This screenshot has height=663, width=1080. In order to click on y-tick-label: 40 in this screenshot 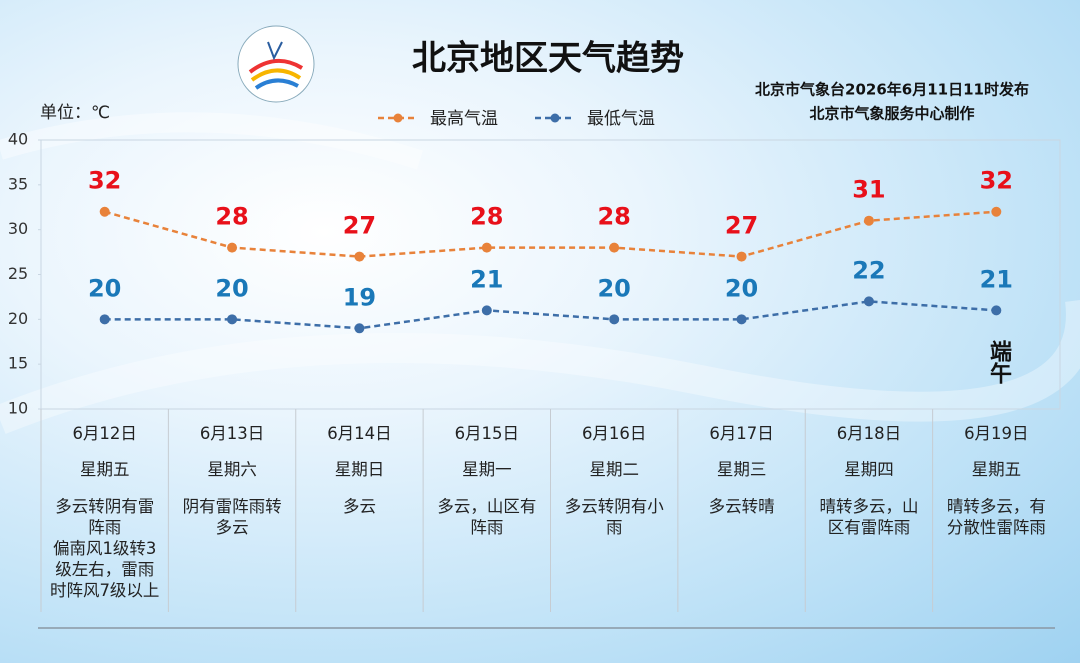, I will do `click(18, 139)`.